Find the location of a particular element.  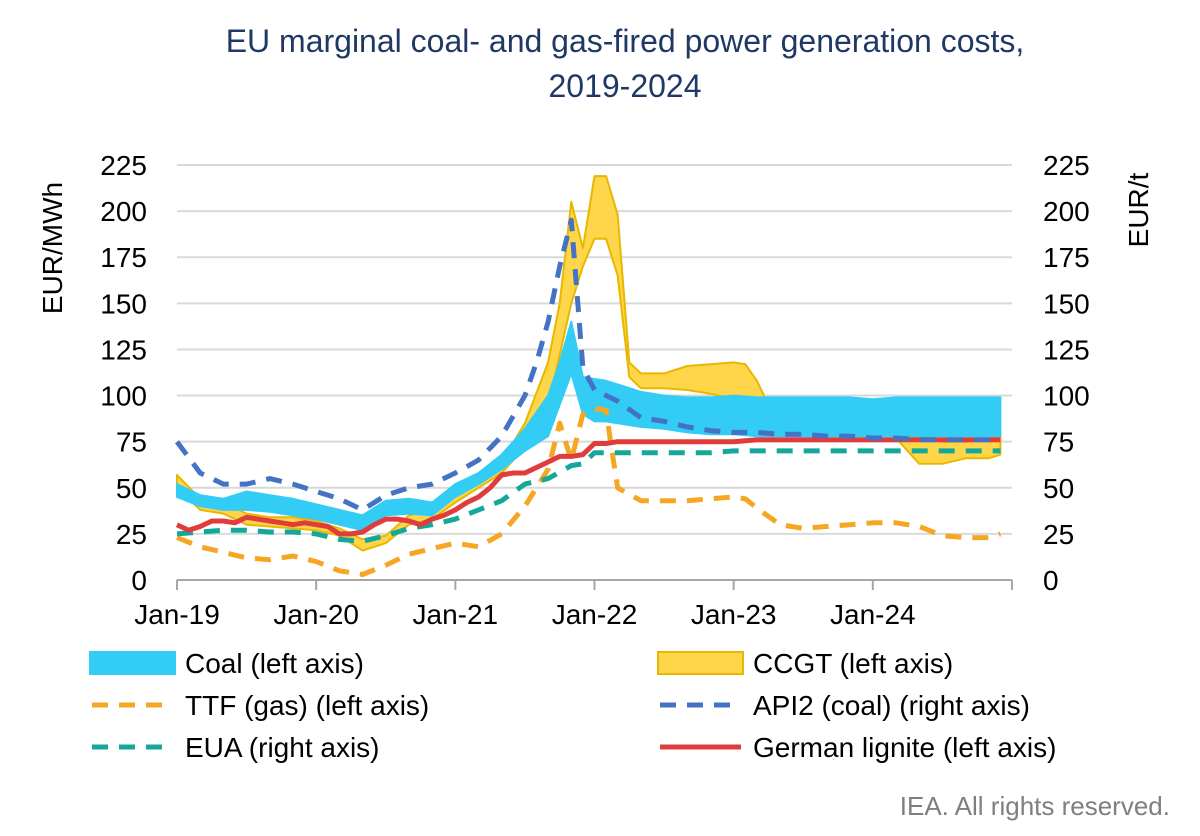

x-tick-label: Jan-23 is located at coordinates (734, 614).